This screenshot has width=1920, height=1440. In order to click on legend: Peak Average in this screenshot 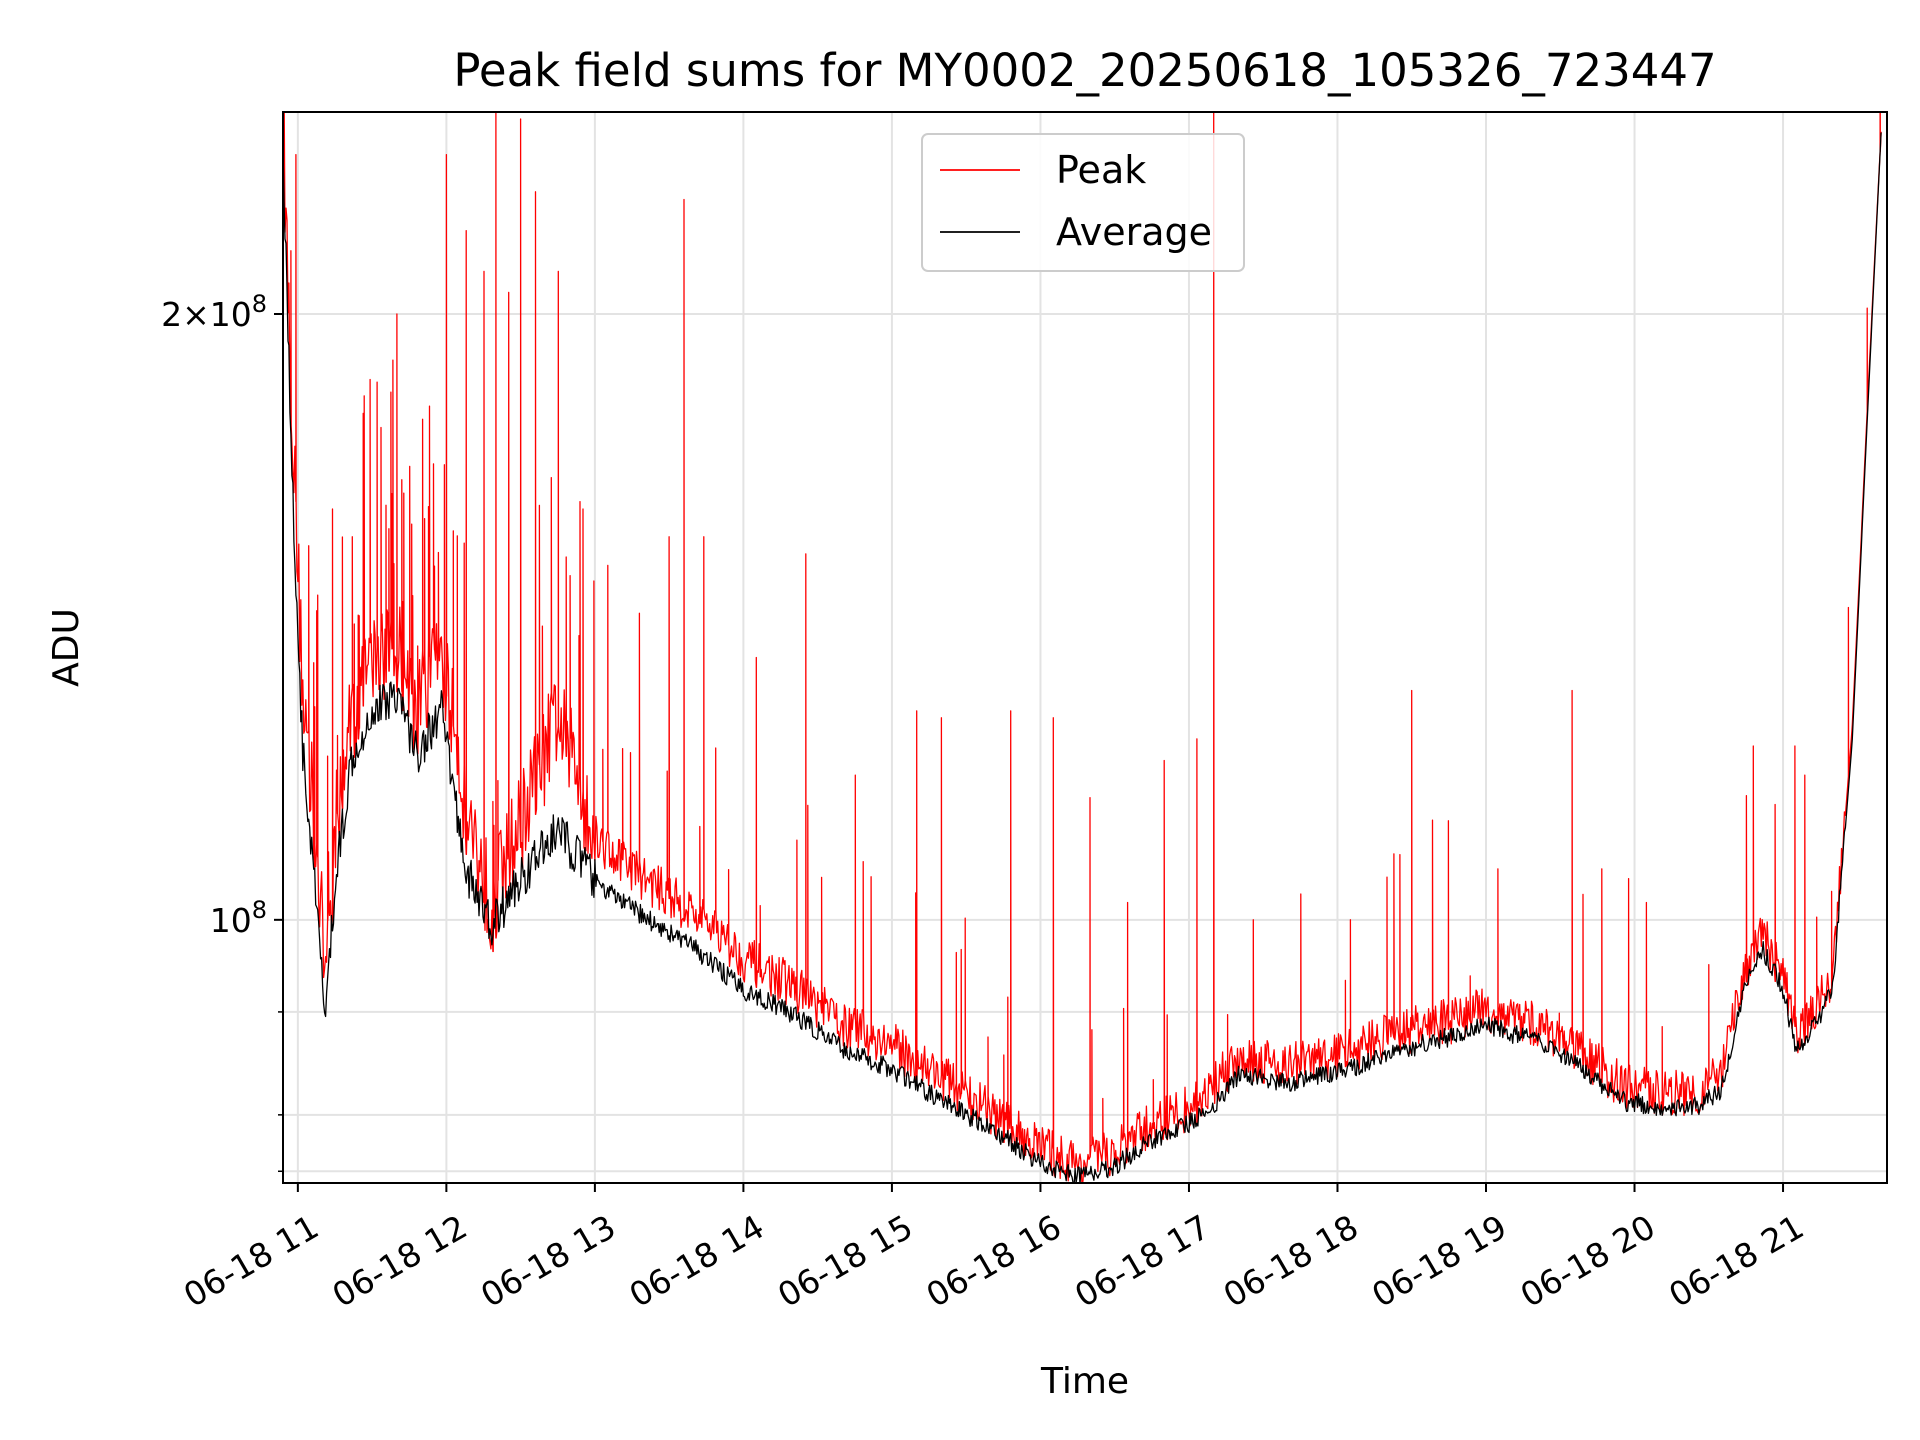, I will do `click(1083, 202)`.